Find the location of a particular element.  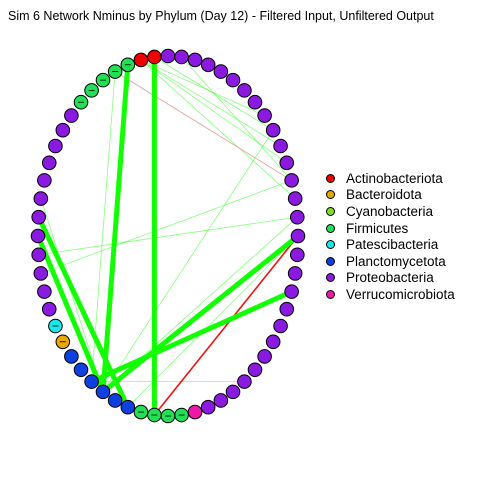

legend-swatch-cyanobacteria is located at coordinates (330, 211).